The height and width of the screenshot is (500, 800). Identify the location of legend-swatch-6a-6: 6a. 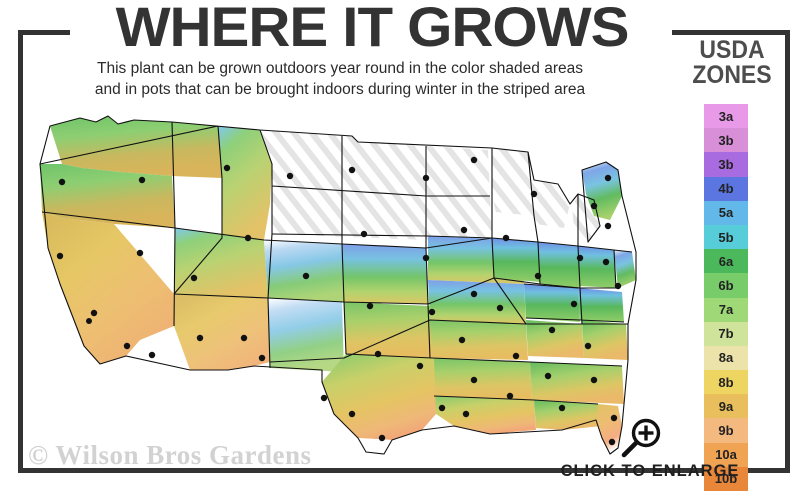
(726, 261).